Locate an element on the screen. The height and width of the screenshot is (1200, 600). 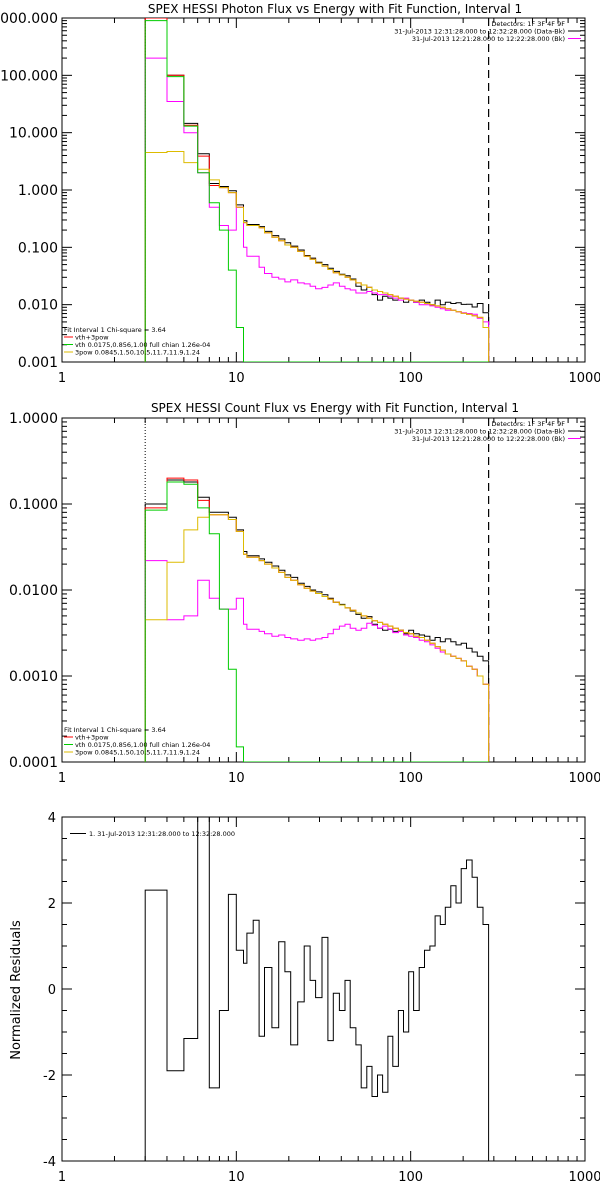
y-tick-label: 4 is located at coordinates (52, 818).